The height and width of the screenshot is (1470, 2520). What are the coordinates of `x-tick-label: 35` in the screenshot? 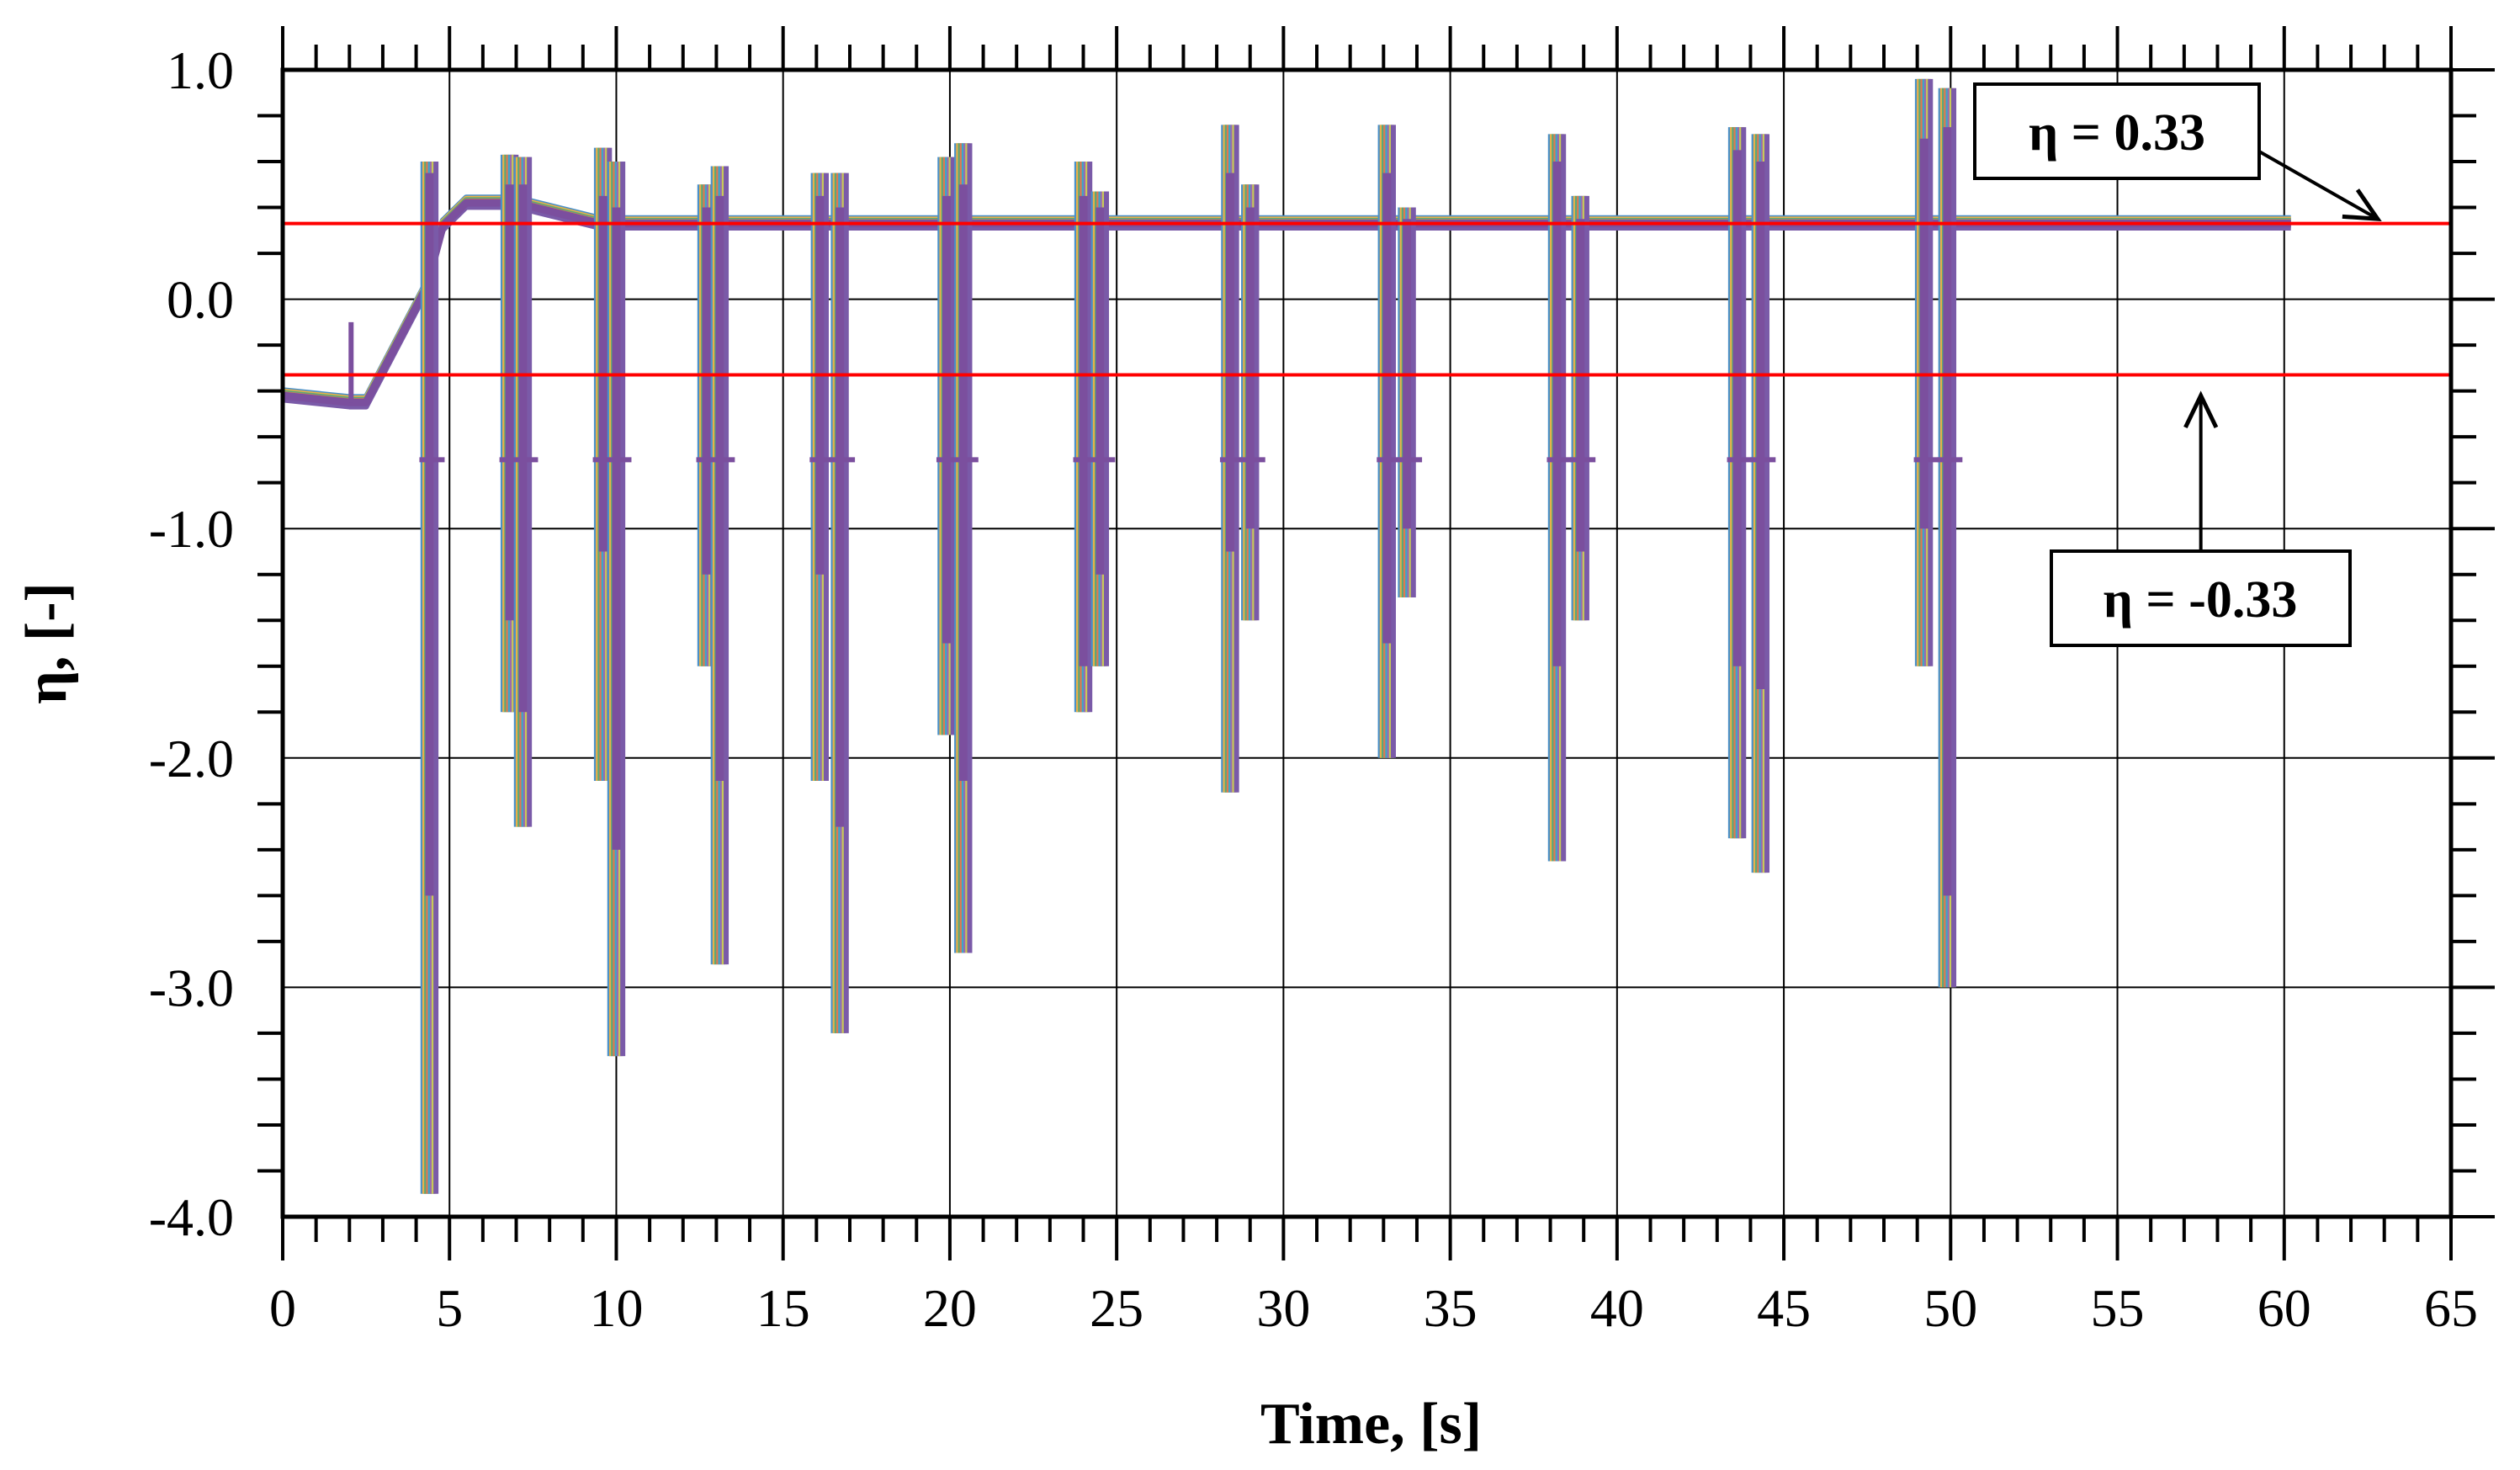 It's located at (1451, 1308).